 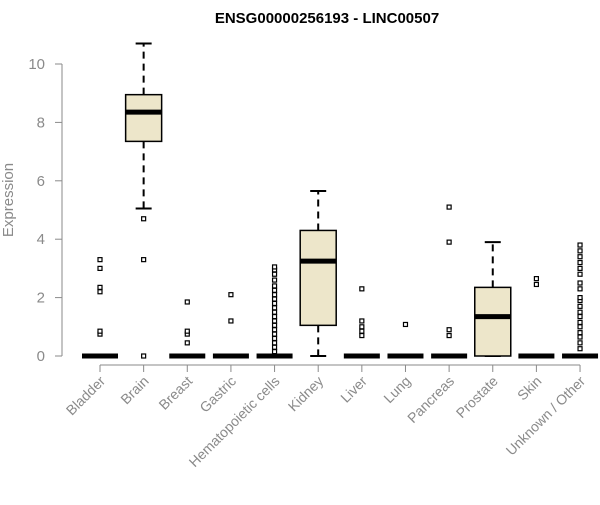 What do you see at coordinates (41, 298) in the screenshot?
I see `y-tick-label: 2` at bounding box center [41, 298].